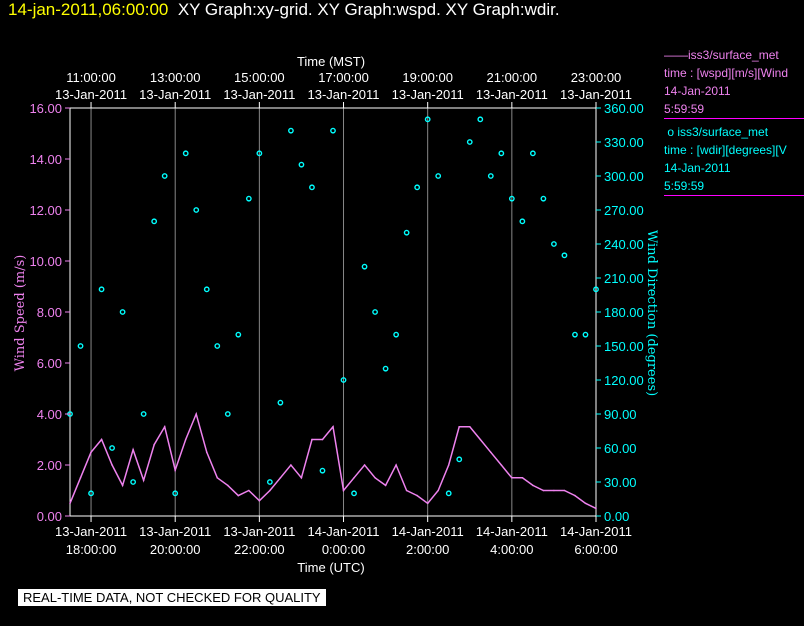 The height and width of the screenshot is (626, 804). Describe the element at coordinates (343, 549) in the screenshot. I see `x-tick-label-time: 0:00:00` at that location.